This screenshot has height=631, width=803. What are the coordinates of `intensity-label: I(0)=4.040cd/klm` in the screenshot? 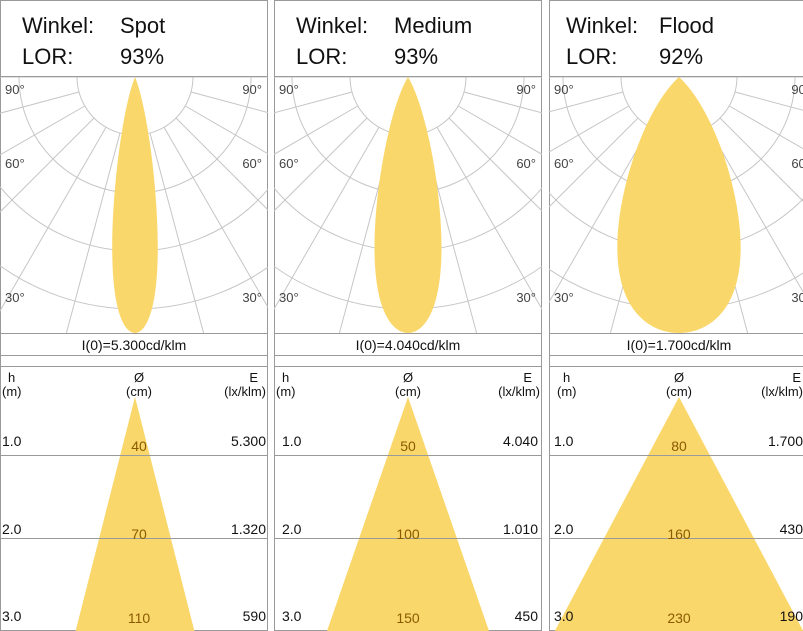 It's located at (408, 345).